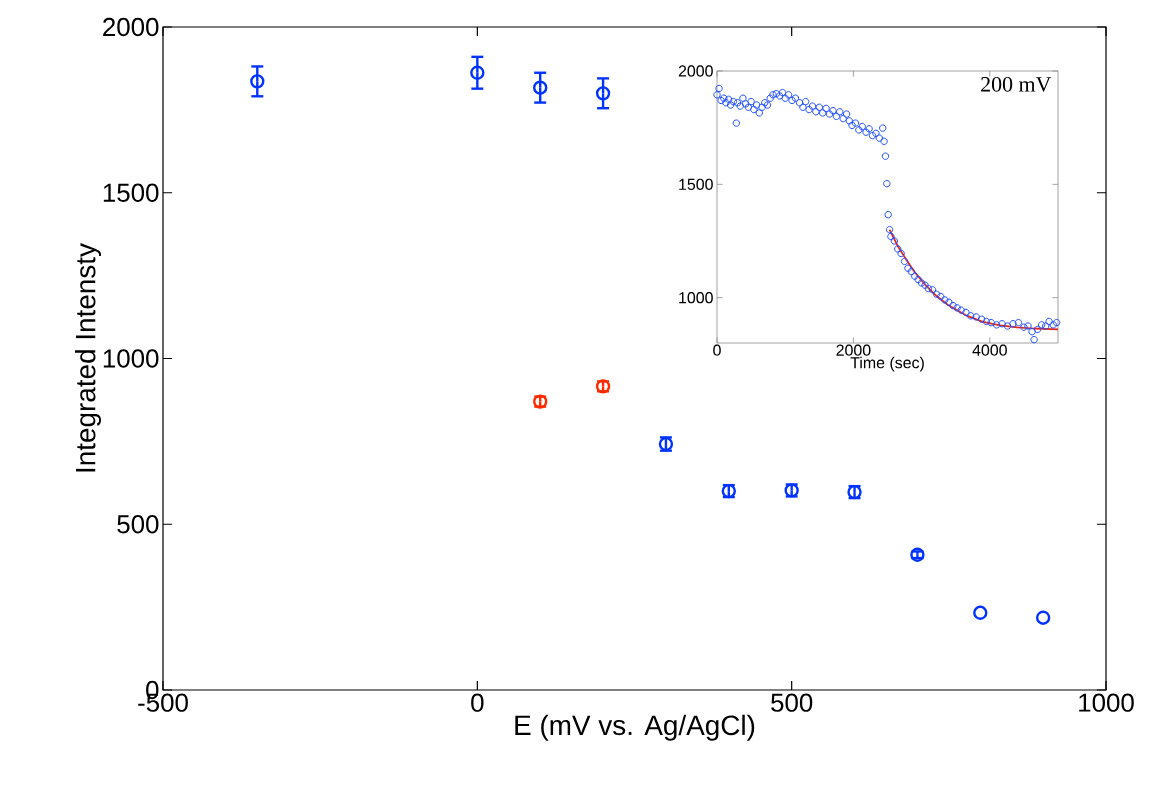  Describe the element at coordinates (635, 727) in the screenshot. I see `x-axis-title: E (mV vs. Ag/AgCl)` at that location.